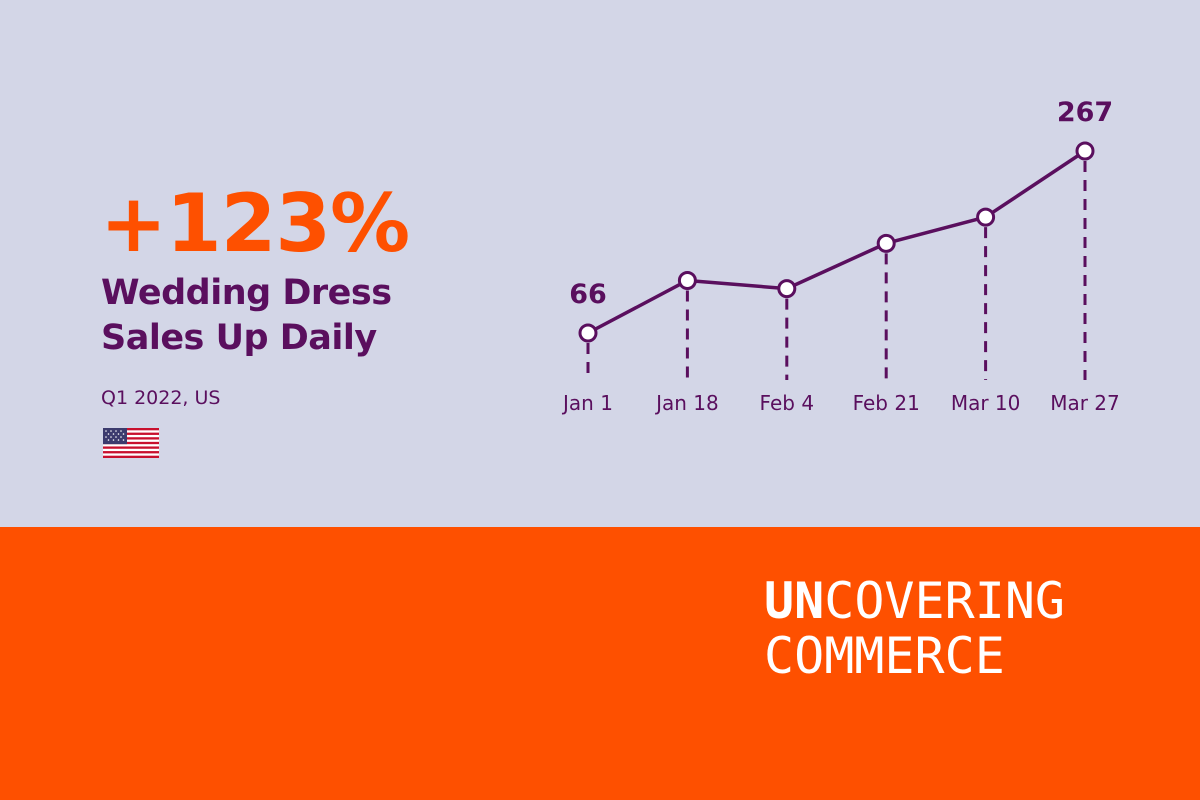 The image size is (1200, 800). I want to click on data-label-0: 66, so click(588, 294).